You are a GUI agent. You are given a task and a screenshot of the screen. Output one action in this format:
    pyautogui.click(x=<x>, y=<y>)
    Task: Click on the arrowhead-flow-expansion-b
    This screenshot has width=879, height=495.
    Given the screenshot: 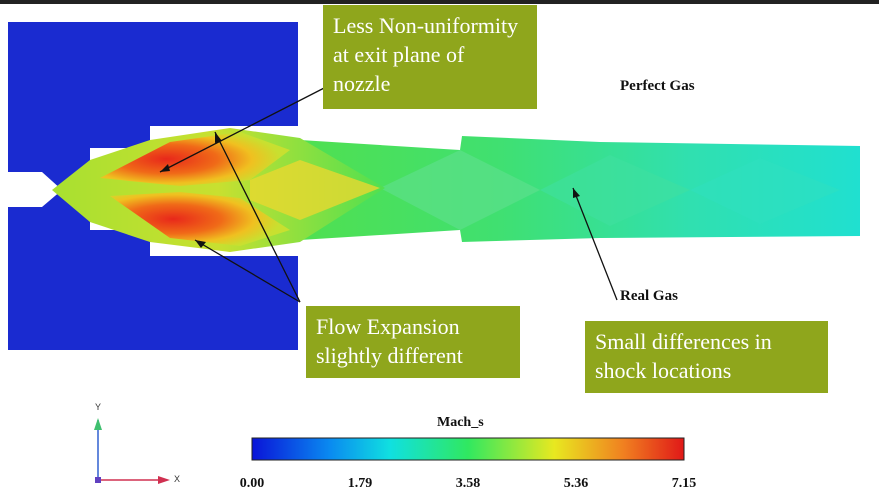 What is the action you would take?
    pyautogui.click(x=218, y=137)
    